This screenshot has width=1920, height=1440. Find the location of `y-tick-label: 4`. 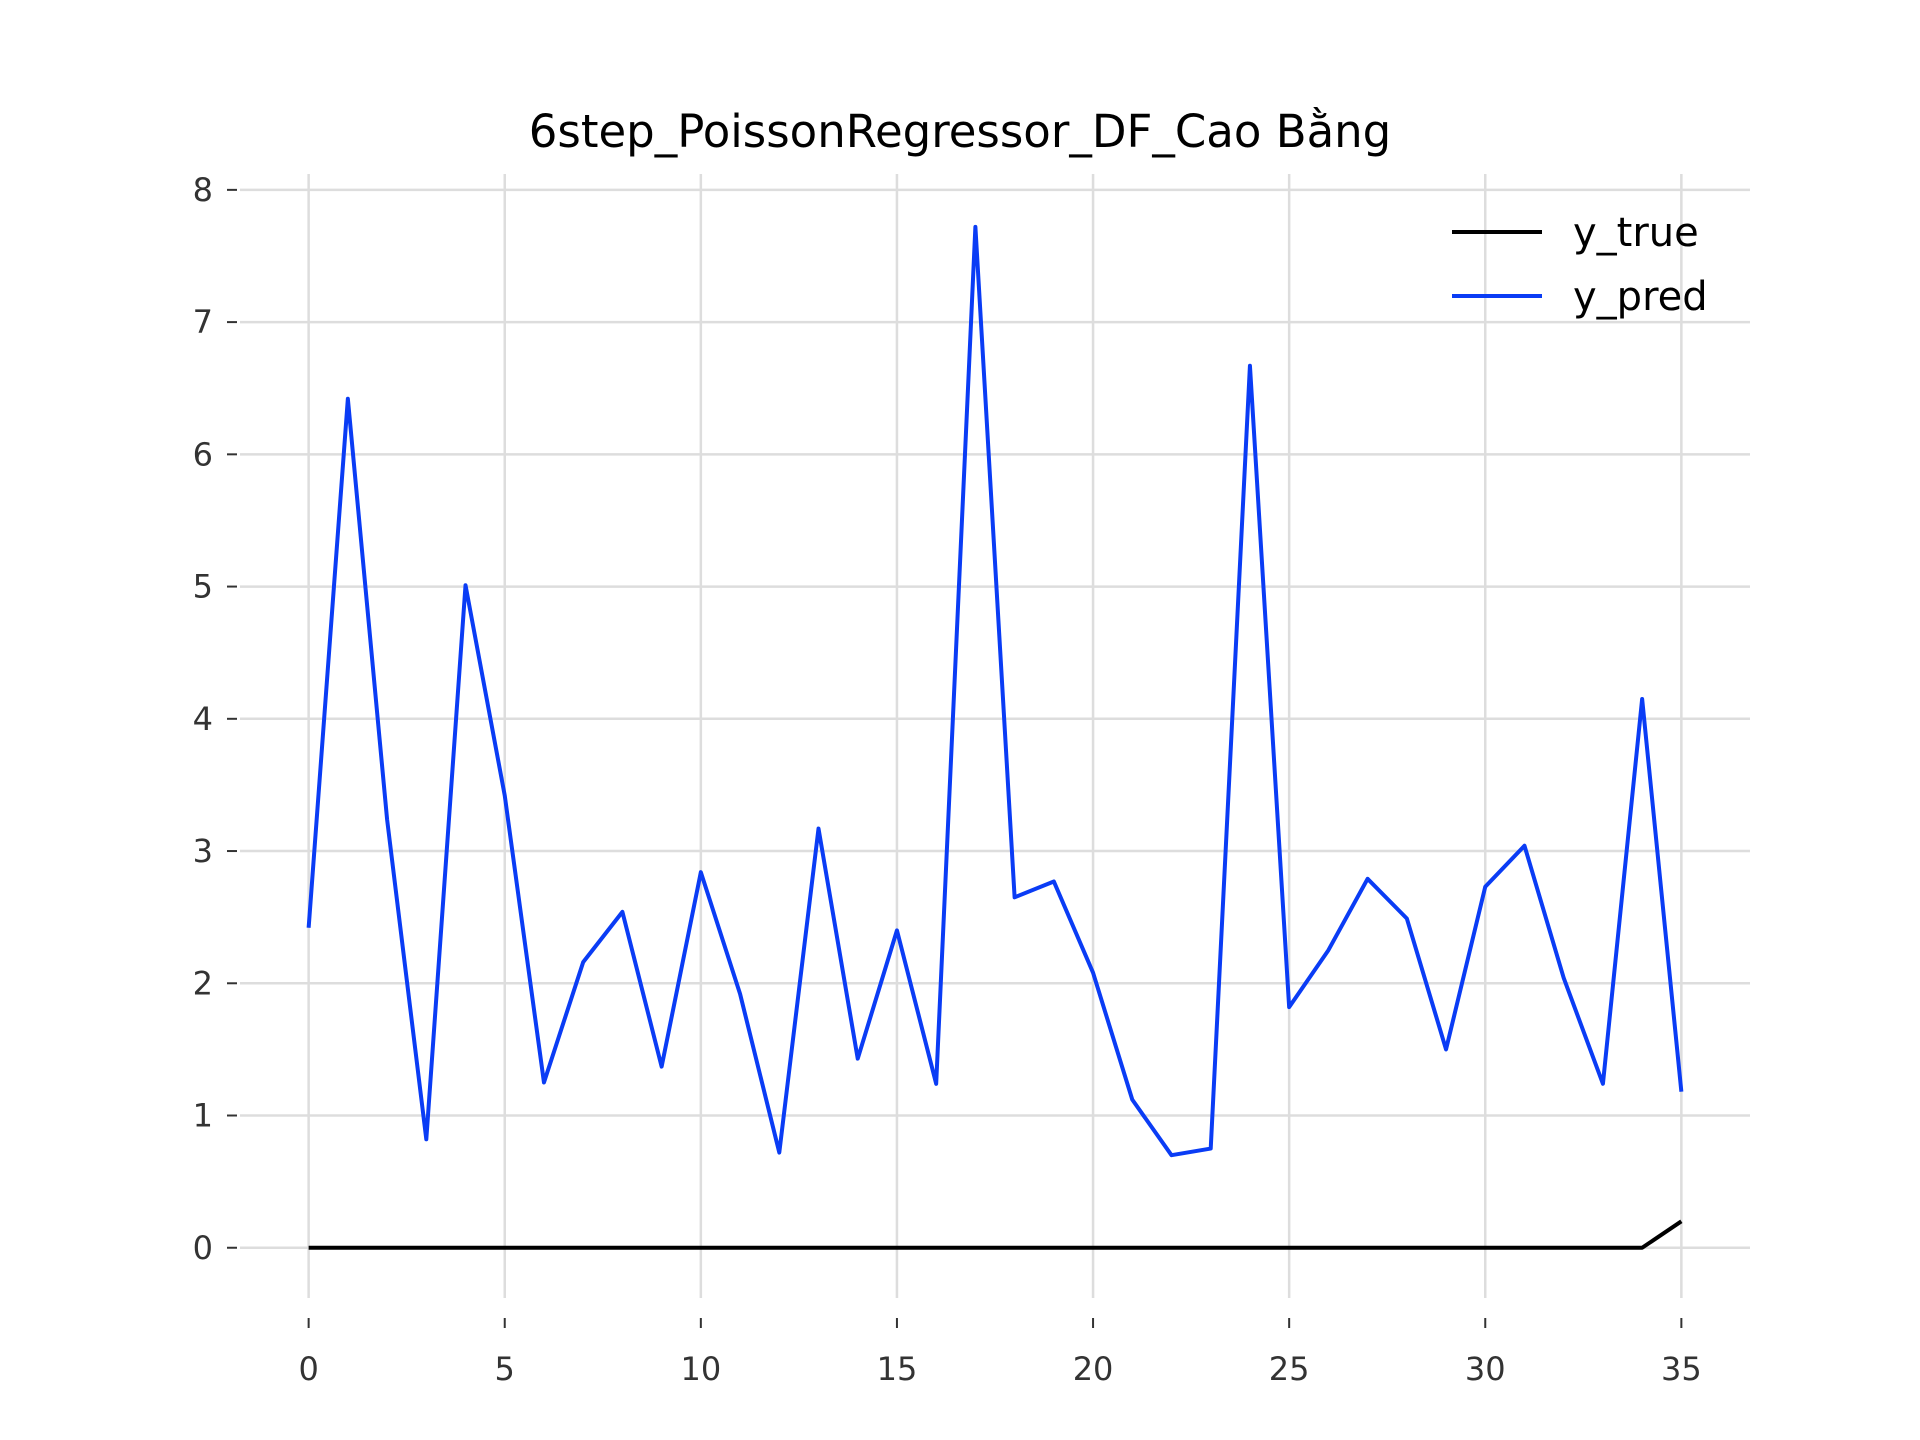

y-tick-label: 4 is located at coordinates (203, 719).